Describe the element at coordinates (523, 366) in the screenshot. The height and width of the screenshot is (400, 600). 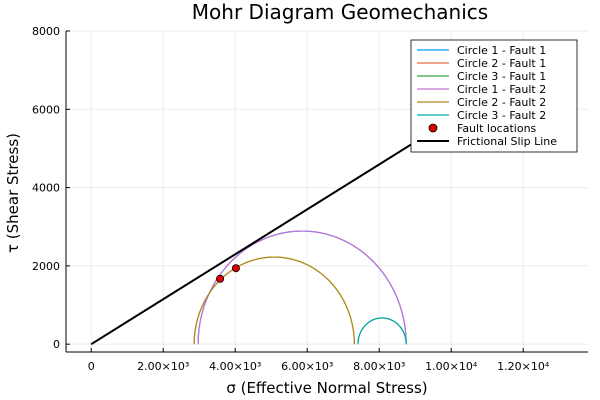
I see `x-tick-label: 1.20×10⁴` at that location.